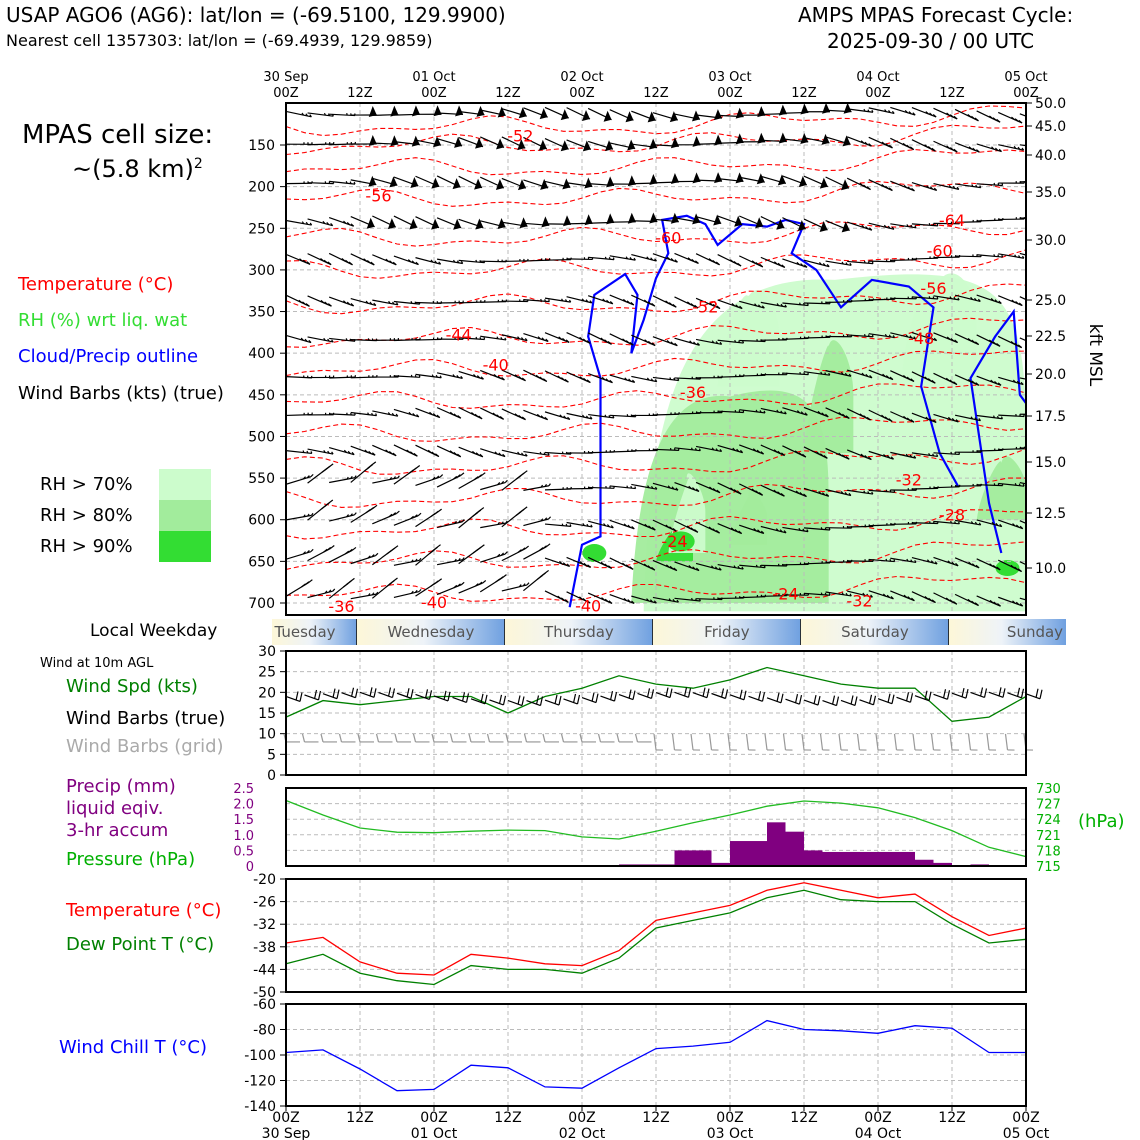 This screenshot has width=1140, height=1140. I want to click on pressure-tick-label: 250, so click(261, 229).